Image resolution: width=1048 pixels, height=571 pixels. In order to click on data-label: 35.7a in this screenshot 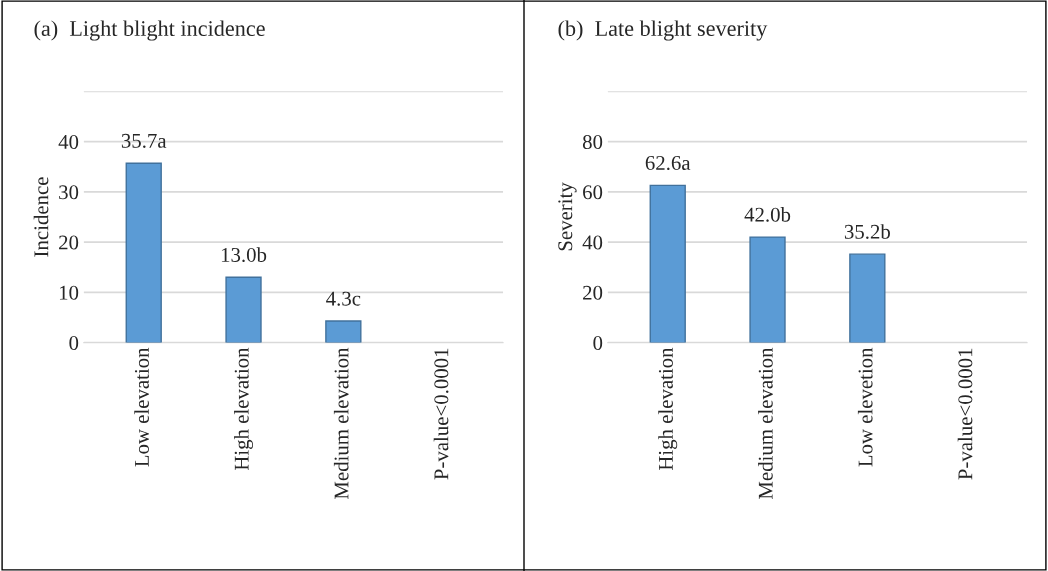, I will do `click(144, 140)`.